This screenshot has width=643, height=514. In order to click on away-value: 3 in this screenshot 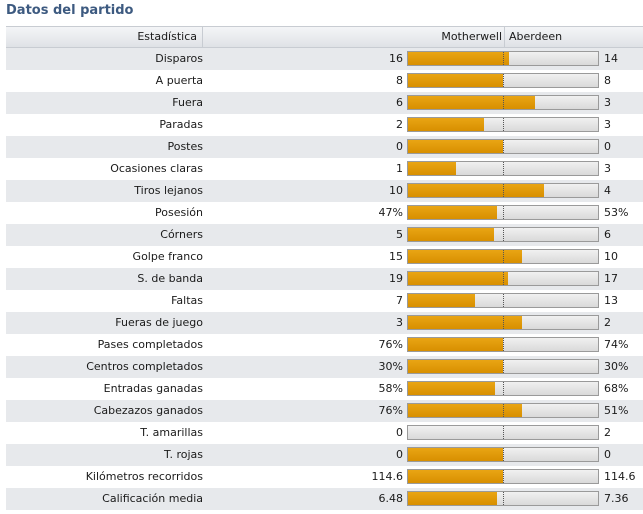, I will do `click(607, 168)`.